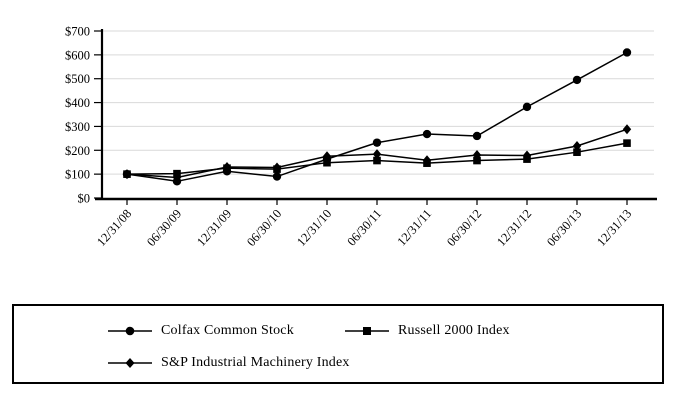  I want to click on x-axis-label: 12/31/12, so click(514, 228).